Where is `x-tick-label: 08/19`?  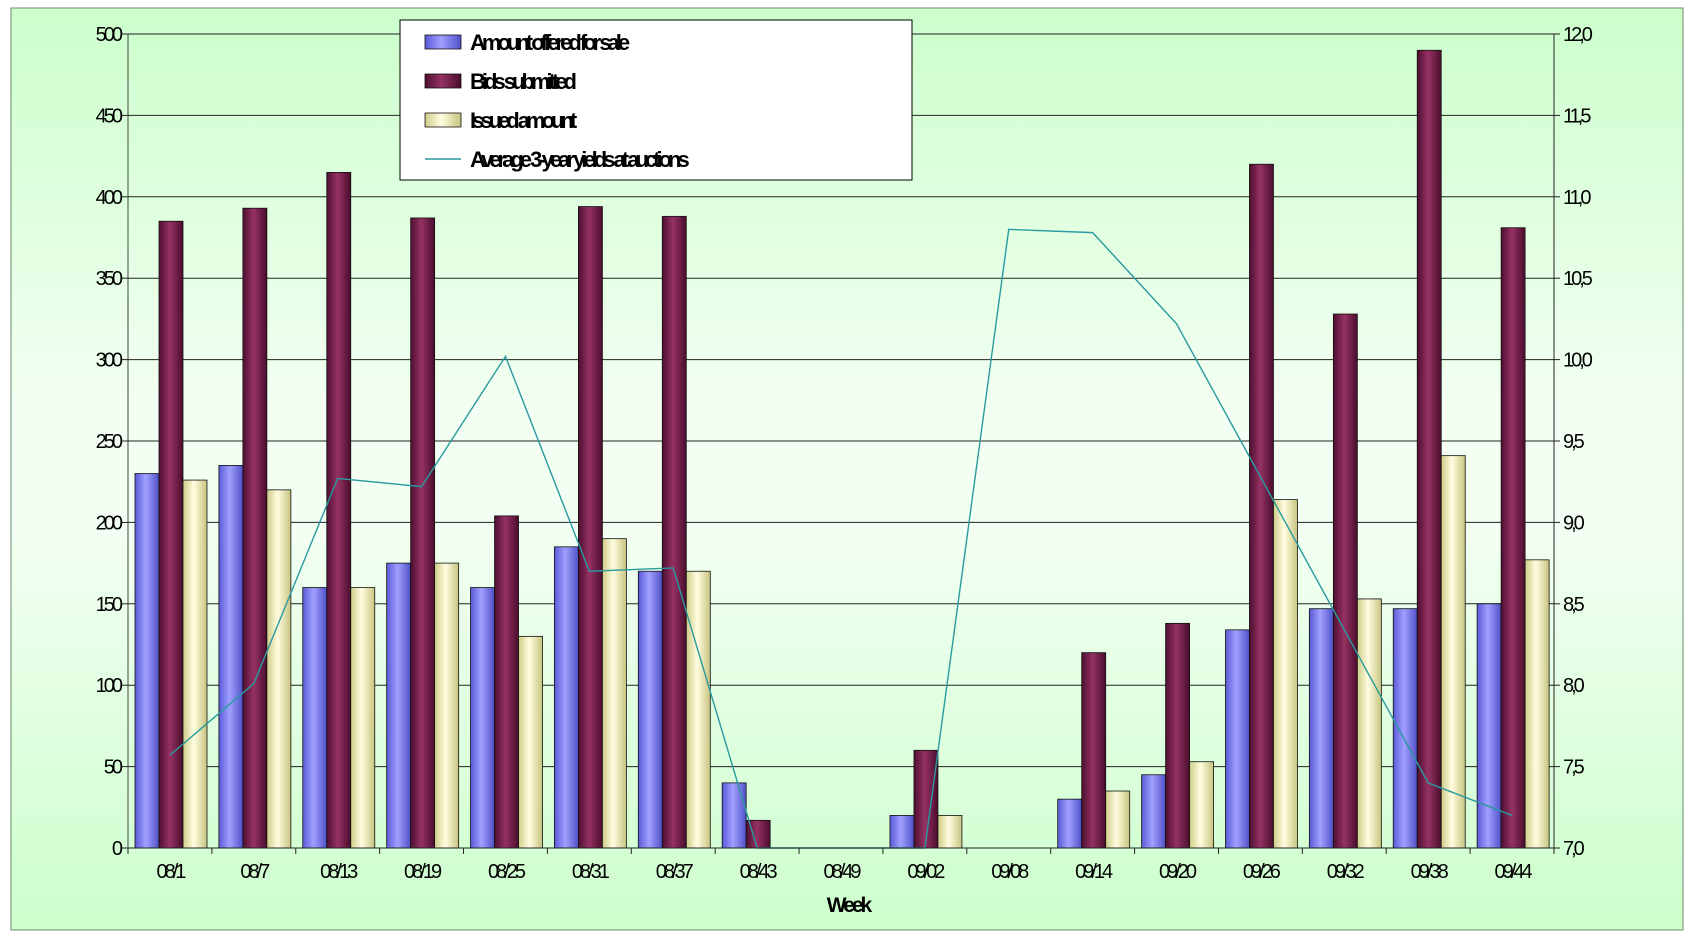 x-tick-label: 08/19 is located at coordinates (423, 872).